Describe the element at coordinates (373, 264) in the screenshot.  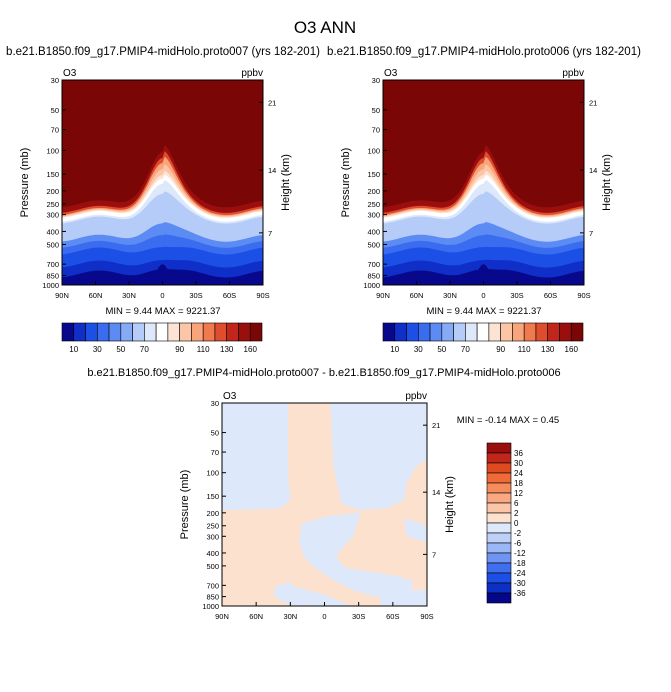
I see `y-tick-label: 700` at that location.